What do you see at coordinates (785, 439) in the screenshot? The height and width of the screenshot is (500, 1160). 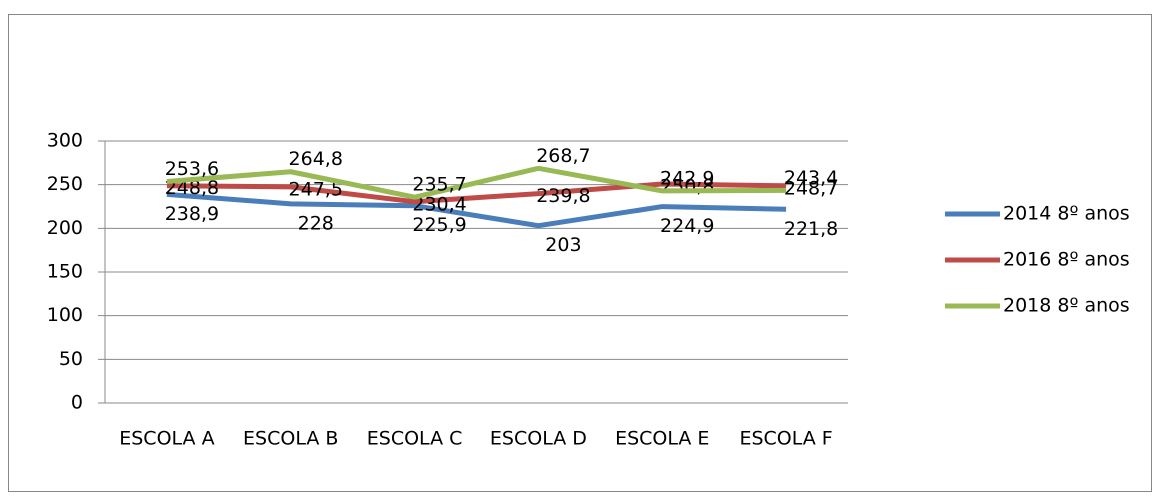 I see `x-tick-label: ESCOLA F` at bounding box center [785, 439].